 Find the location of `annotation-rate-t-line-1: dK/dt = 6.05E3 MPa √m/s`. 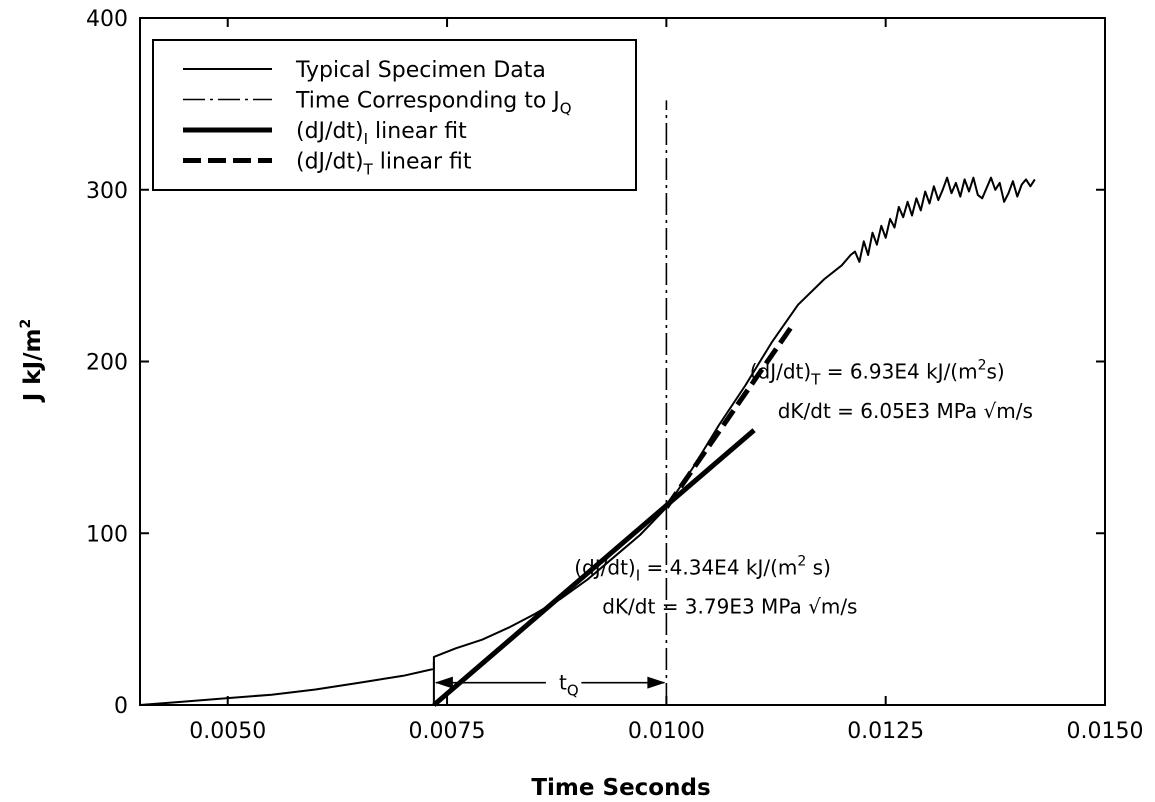

annotation-rate-t-line-1: dK/dt = 6.05E3 MPa √m/s is located at coordinates (905, 411).